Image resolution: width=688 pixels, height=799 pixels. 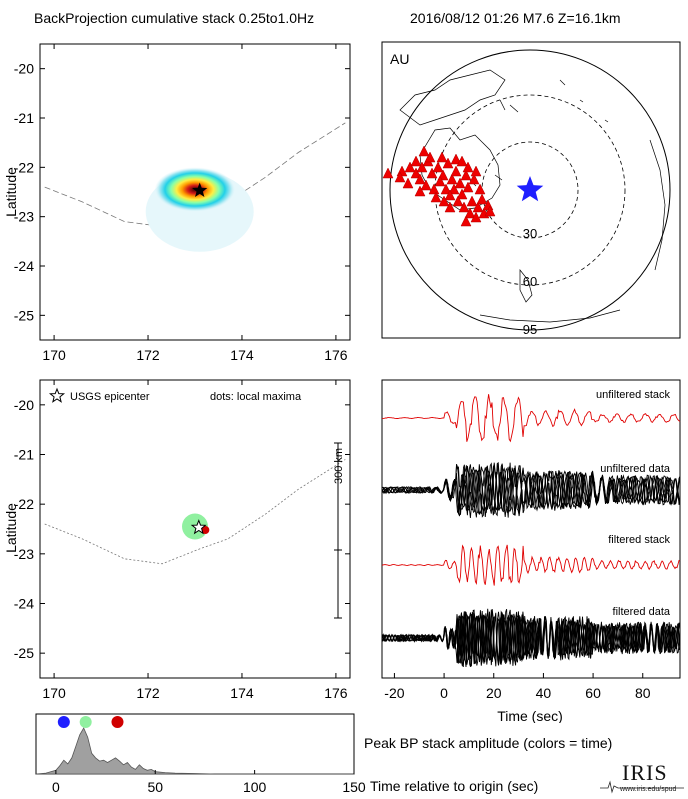 I want to click on maxima-map-ytick: -25, so click(x=24, y=653).